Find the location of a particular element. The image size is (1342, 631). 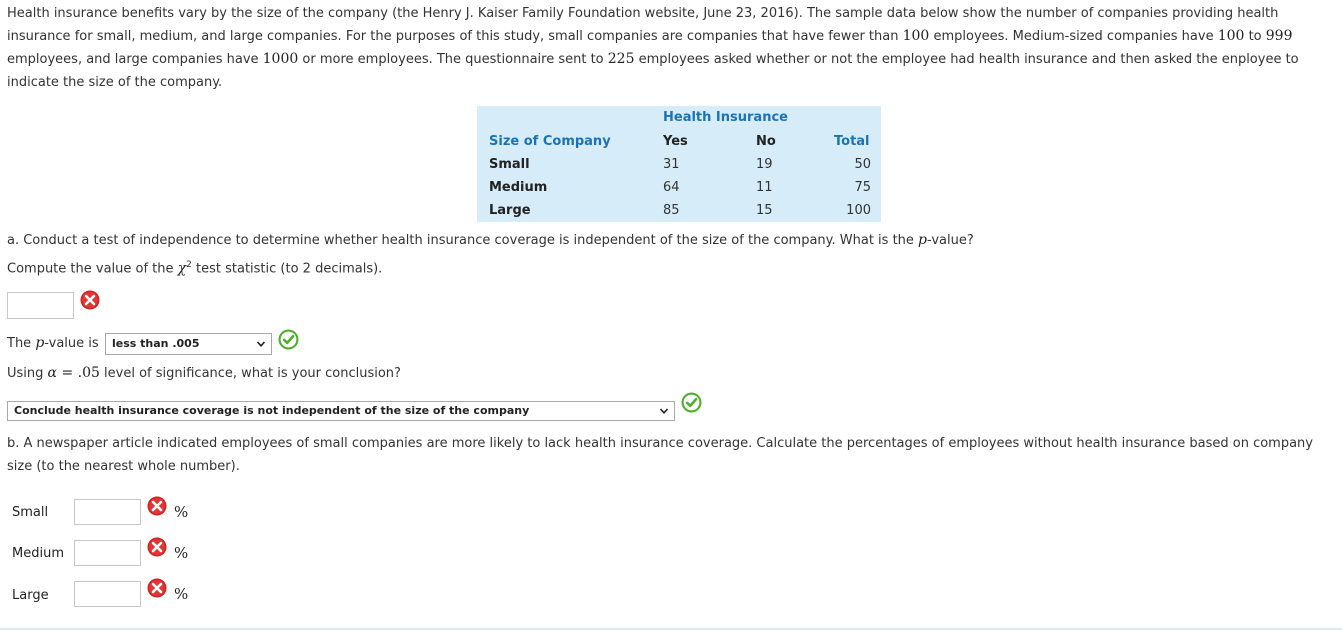

intro-number-4: 1000 is located at coordinates (280, 59).